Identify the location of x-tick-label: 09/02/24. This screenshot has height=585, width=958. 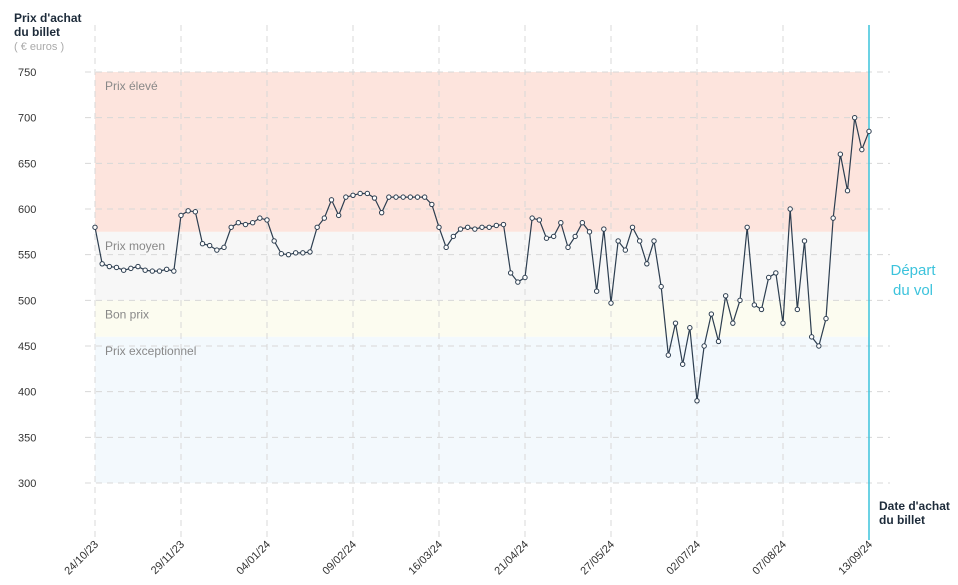
(339, 558).